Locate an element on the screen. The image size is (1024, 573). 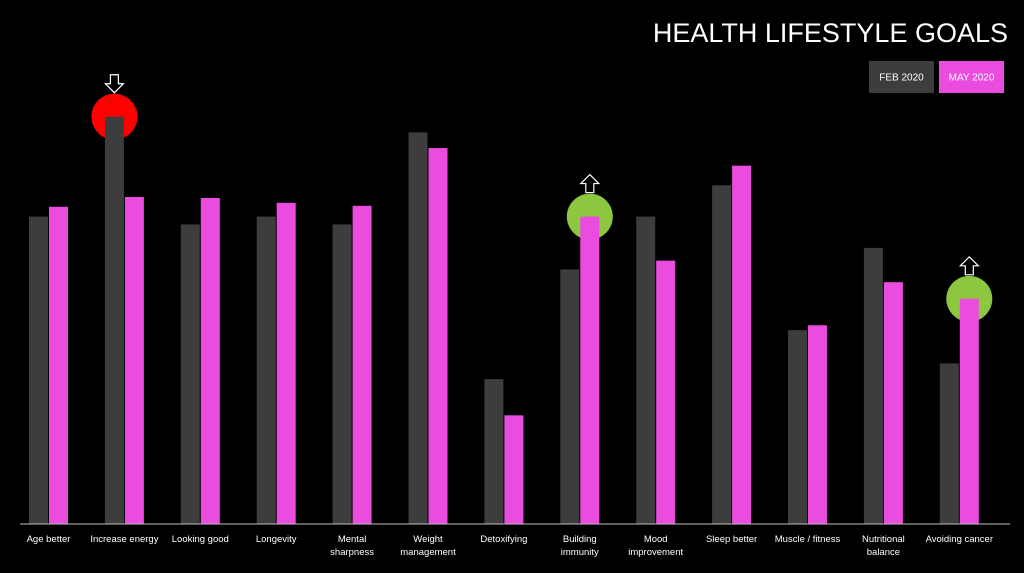
legend-label-0: FEB 2020 is located at coordinates (901, 78).